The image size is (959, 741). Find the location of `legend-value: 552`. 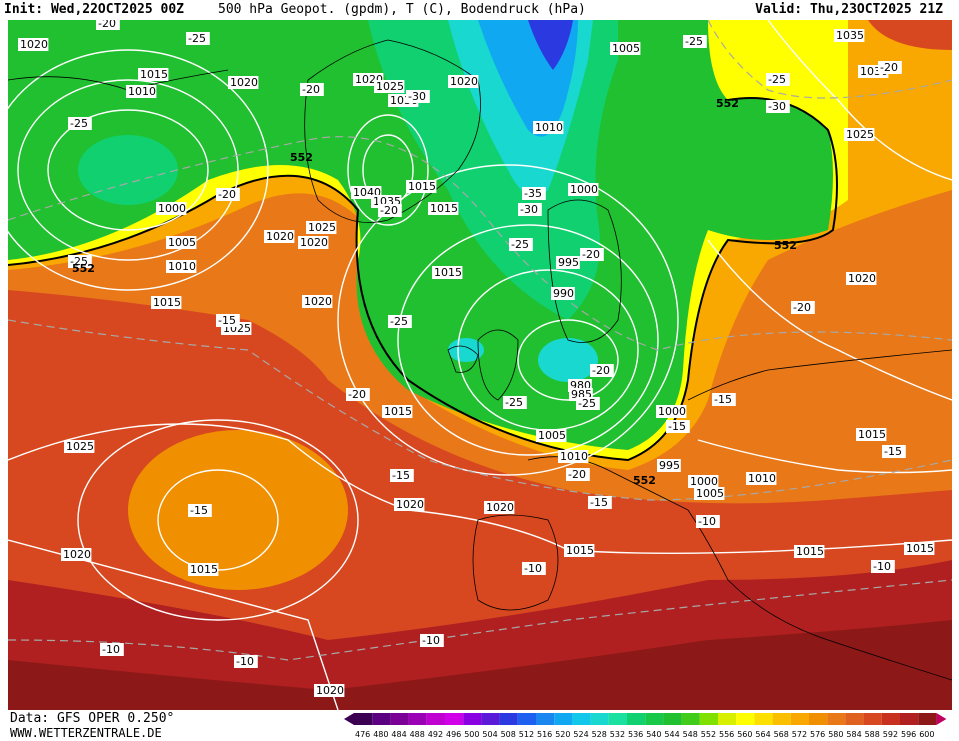

legend-value: 552 is located at coordinates (708, 734).